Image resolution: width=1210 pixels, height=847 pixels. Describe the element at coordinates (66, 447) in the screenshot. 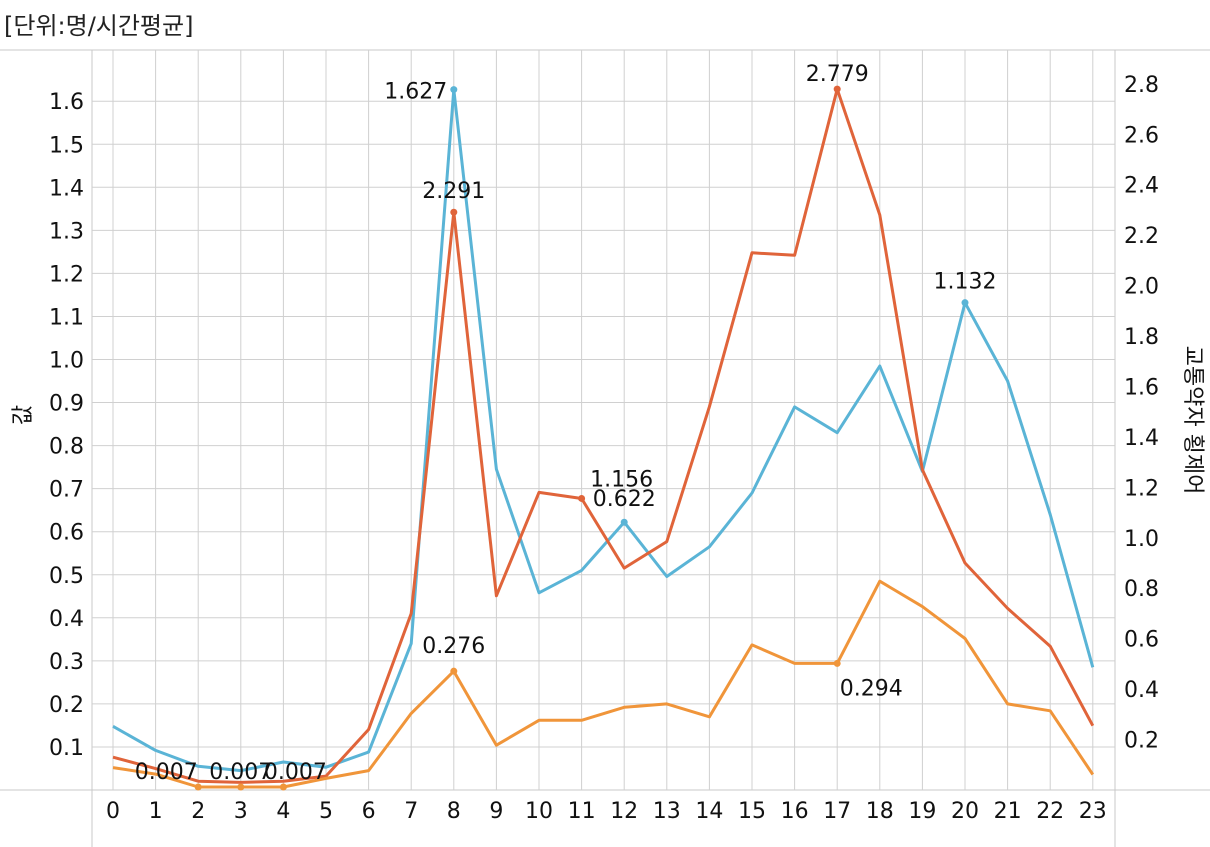

I see `left-tick-label: 0.8` at that location.